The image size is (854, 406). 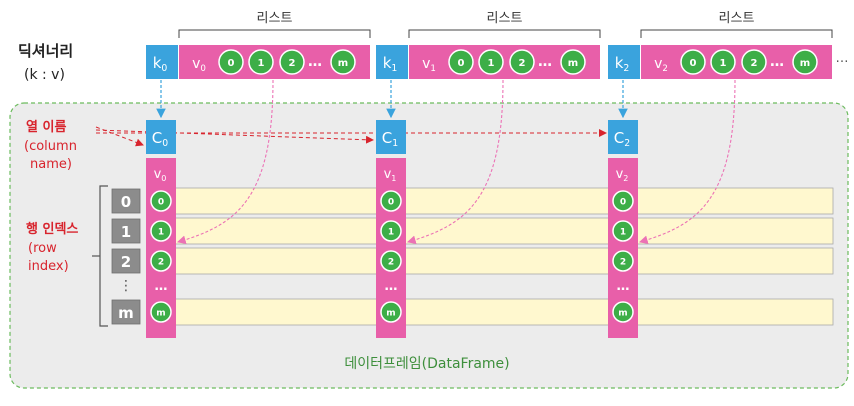 I want to click on value-1-sub: 1, so click(x=433, y=69).